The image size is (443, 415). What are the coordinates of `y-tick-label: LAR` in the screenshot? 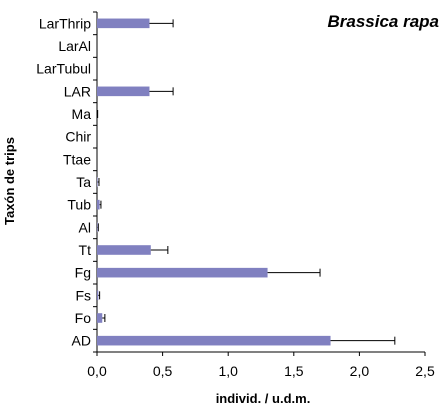 It's located at (77, 91).